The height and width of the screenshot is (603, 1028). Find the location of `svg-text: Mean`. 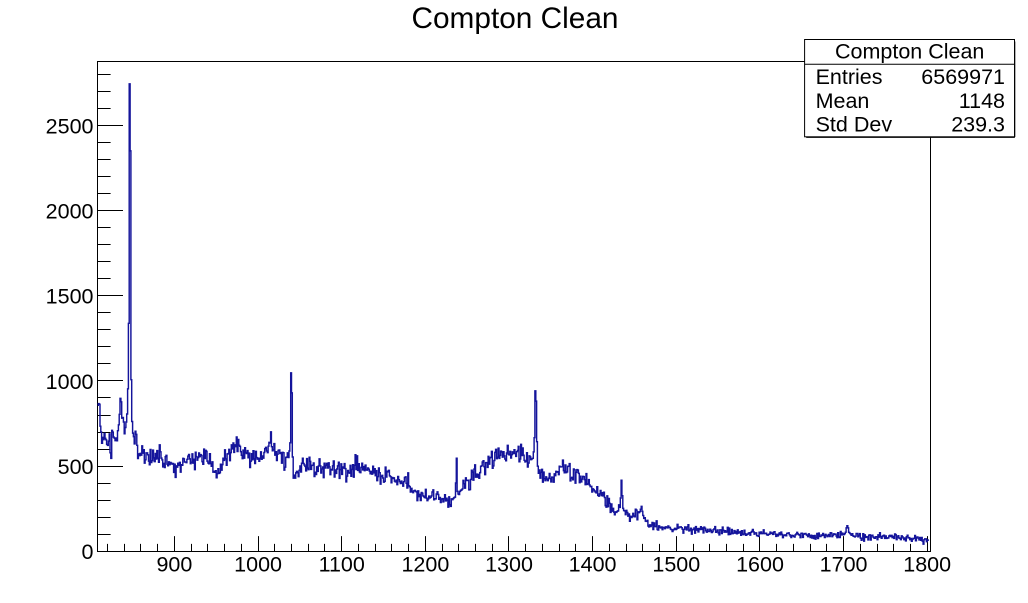

svg-text: Mean is located at coordinates (843, 101).